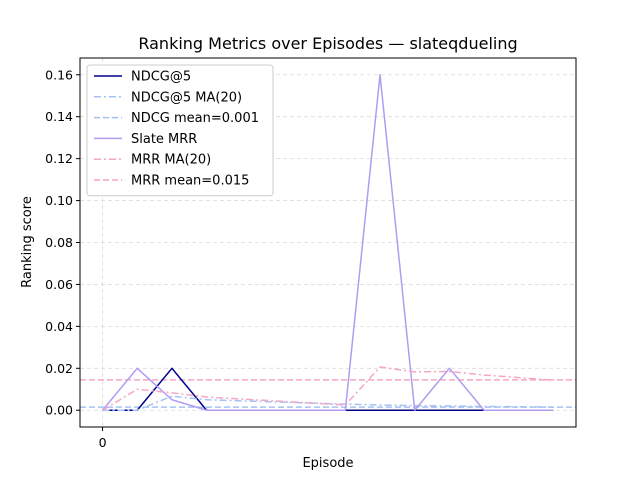  What do you see at coordinates (190, 181) in the screenshot?
I see `legend-label-mrr-mean-0-015: MRR mean=0.015` at bounding box center [190, 181].